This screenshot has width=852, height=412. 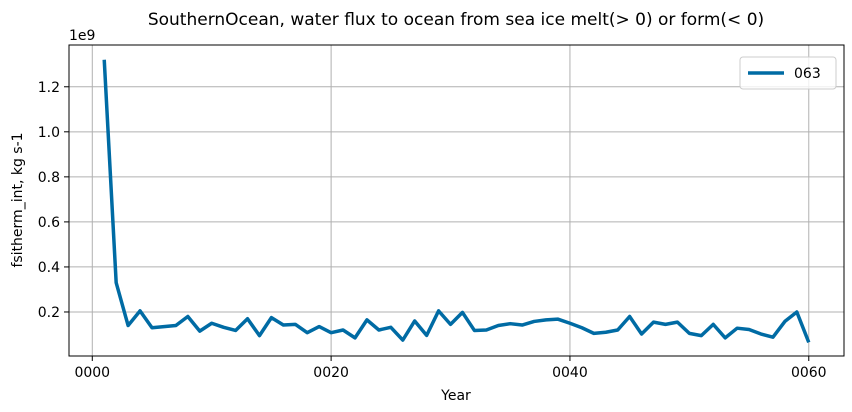 I want to click on legend: 063, so click(x=788, y=73).